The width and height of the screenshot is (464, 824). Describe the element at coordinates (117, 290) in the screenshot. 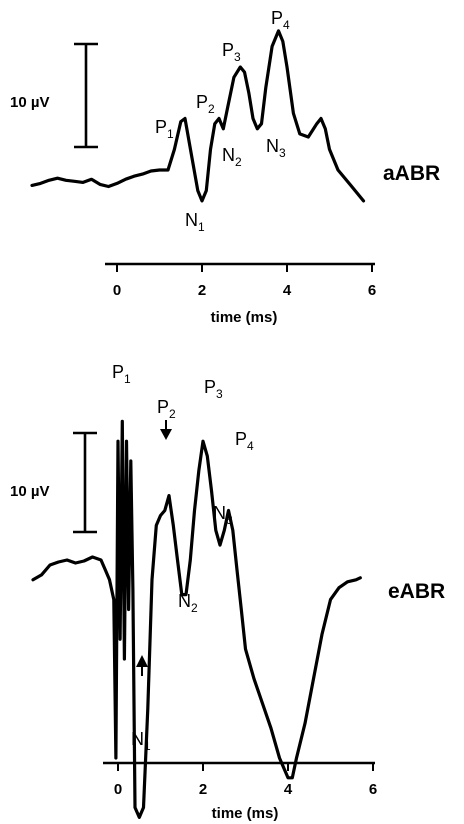

I see `aabr-x-tick-label: 0` at that location.